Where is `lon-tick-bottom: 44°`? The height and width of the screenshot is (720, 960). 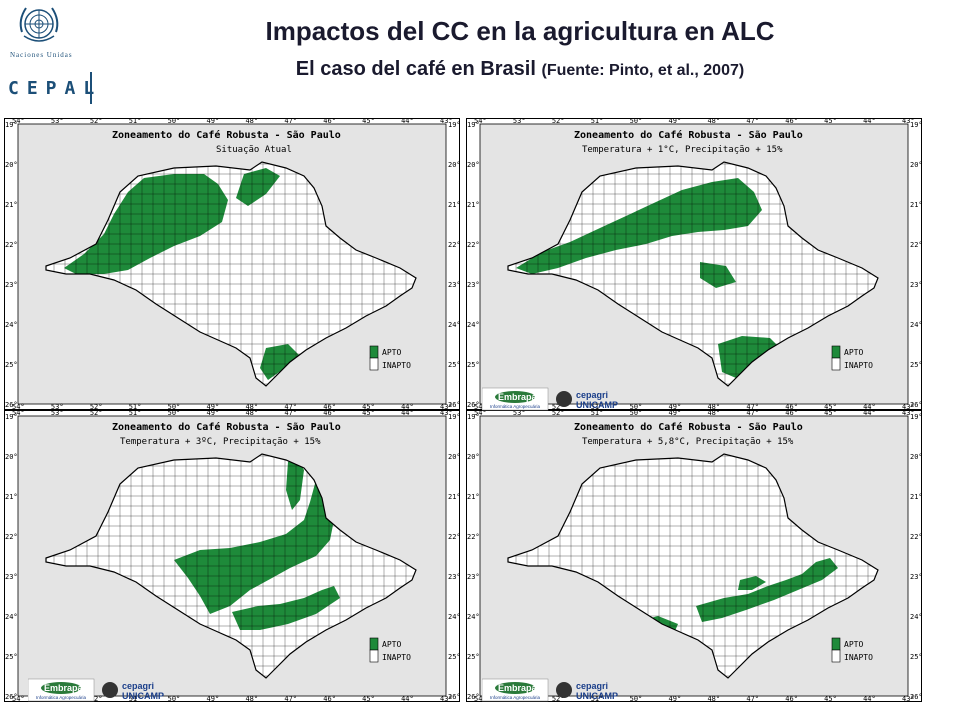
lon-tick-bottom: 44° is located at coordinates (407, 406).